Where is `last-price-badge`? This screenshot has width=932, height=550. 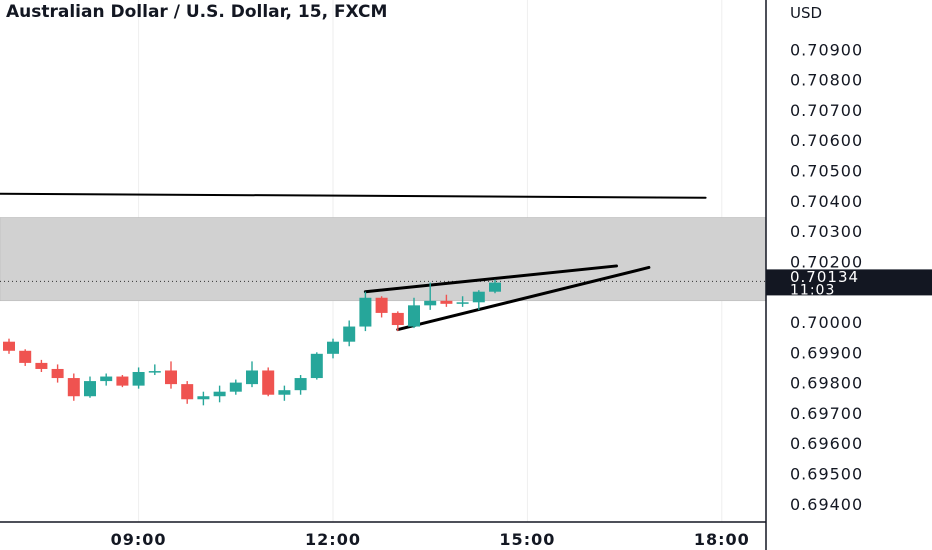
last-price-badge is located at coordinates (849, 282).